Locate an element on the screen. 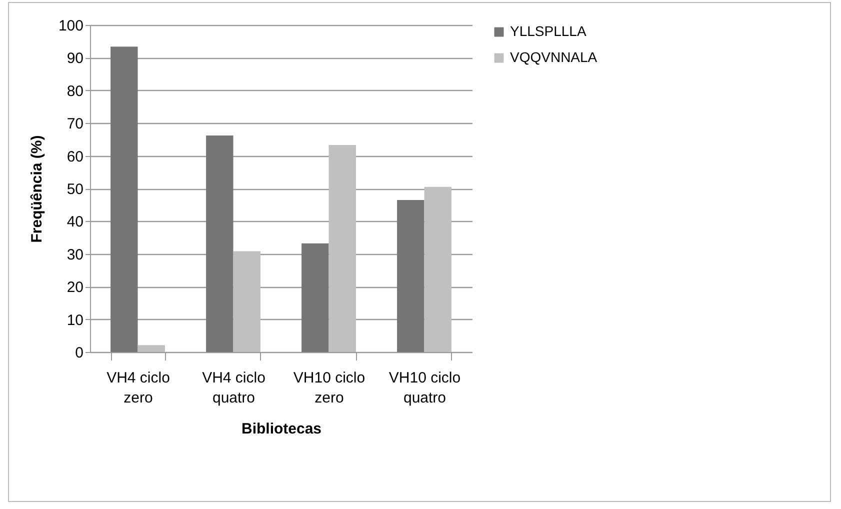  y-tick-label: 10 is located at coordinates (75, 320).